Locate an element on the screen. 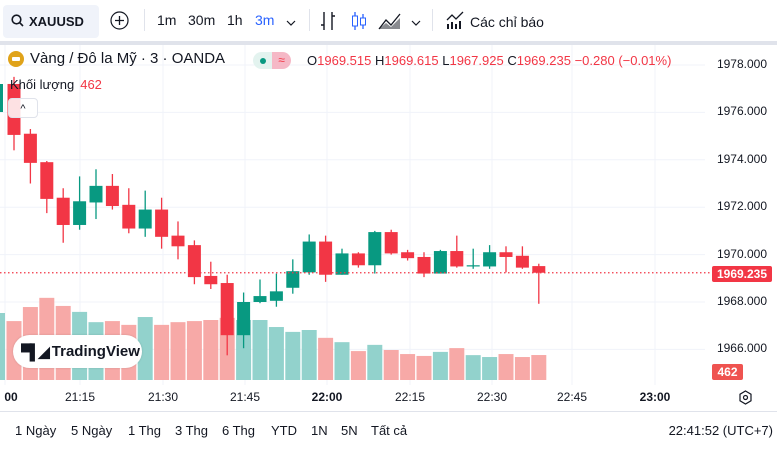 The width and height of the screenshot is (777, 449). high-value: 1969.615 is located at coordinates (411, 60).